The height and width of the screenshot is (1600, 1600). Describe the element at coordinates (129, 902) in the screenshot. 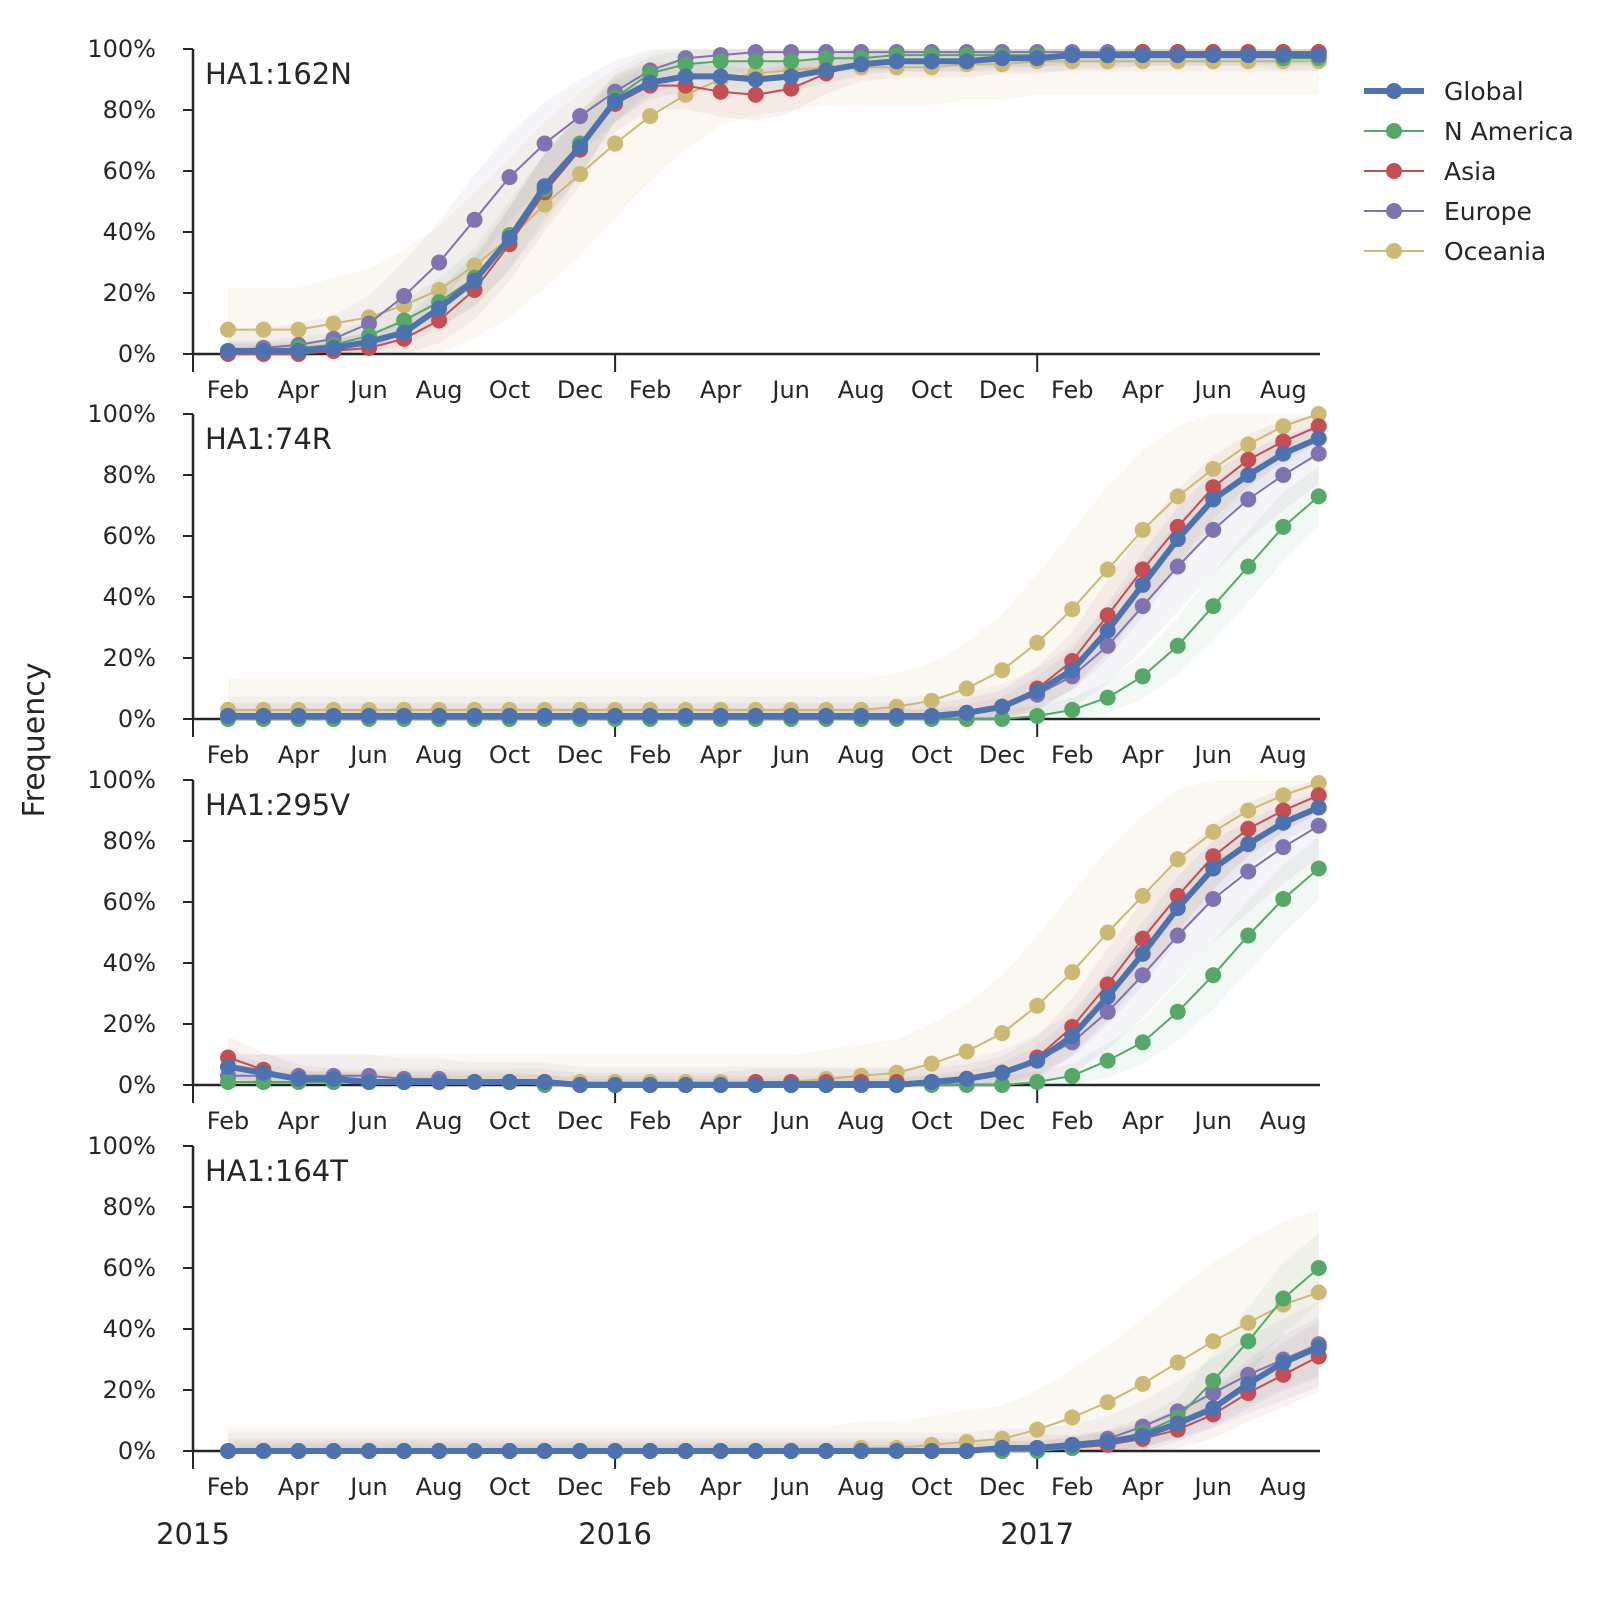

I see `y-tick-label: 60%` at that location.